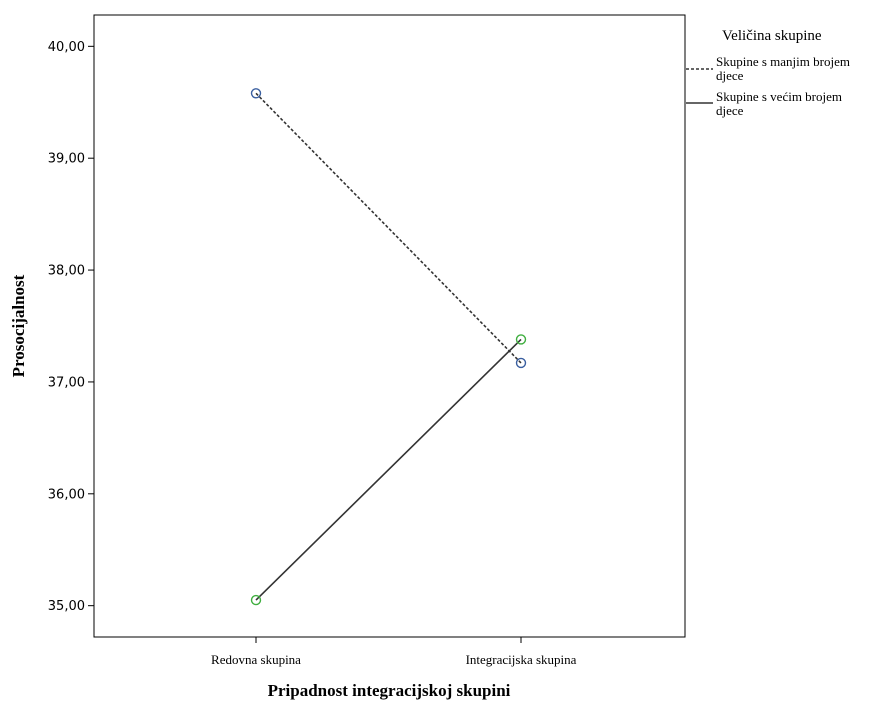 The height and width of the screenshot is (702, 892). What do you see at coordinates (66, 382) in the screenshot?
I see `y-tick-label: 37,00` at bounding box center [66, 382].